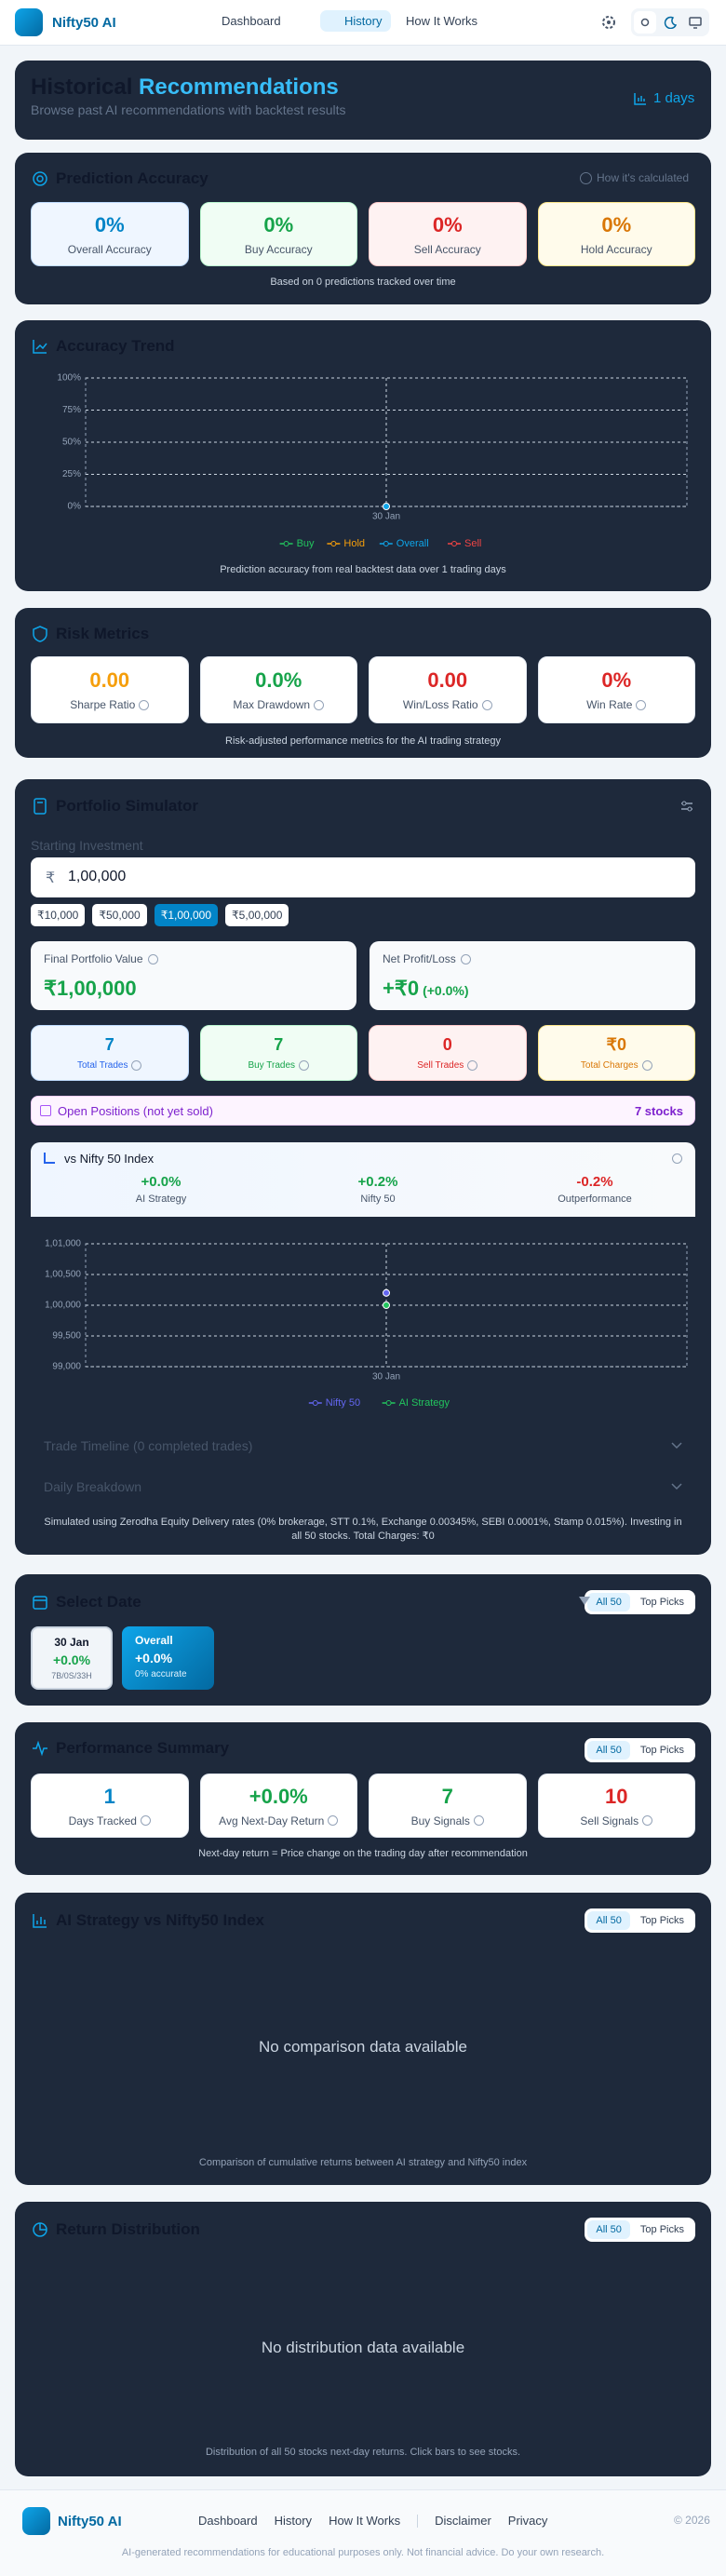 Image resolution: width=726 pixels, height=2576 pixels. What do you see at coordinates (447, 249) in the screenshot?
I see `tile-label: Sell Accuracy` at bounding box center [447, 249].